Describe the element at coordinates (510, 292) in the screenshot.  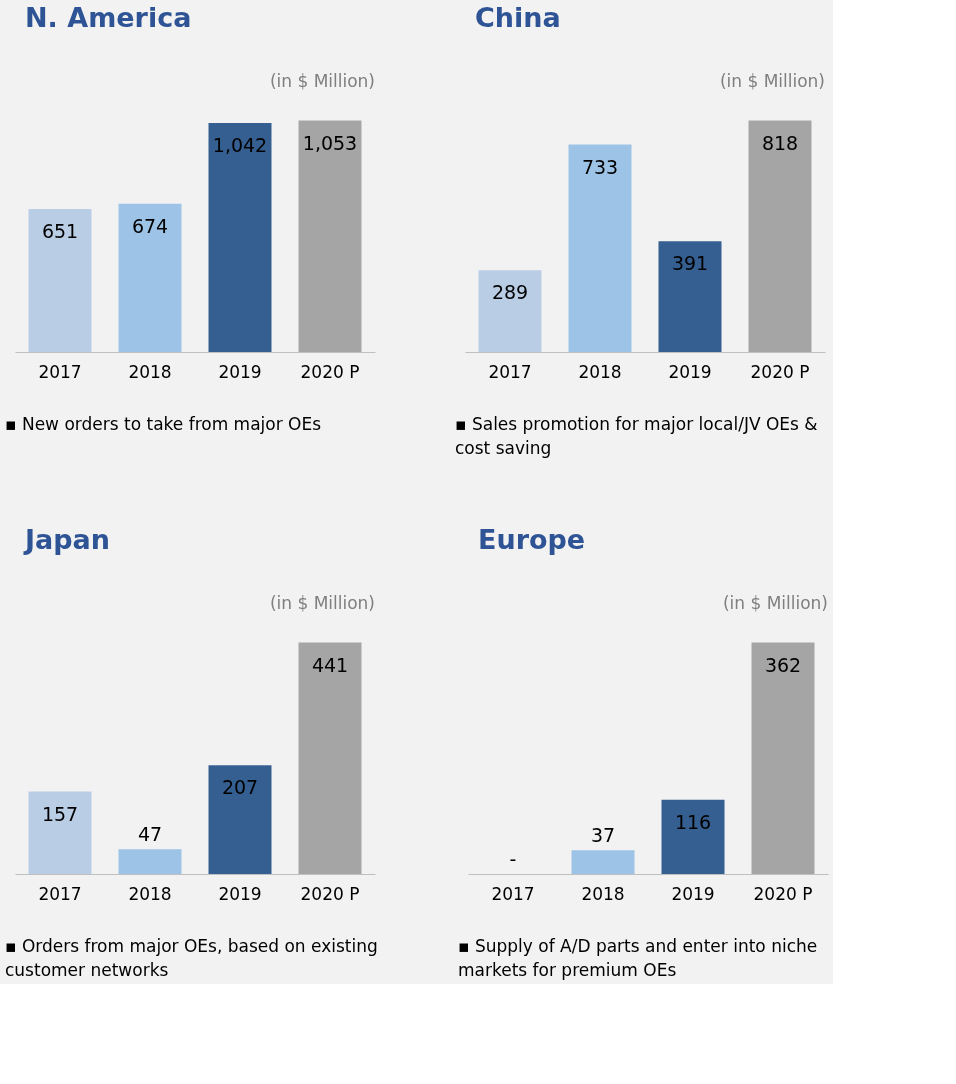
I see `data-label: 289` at that location.